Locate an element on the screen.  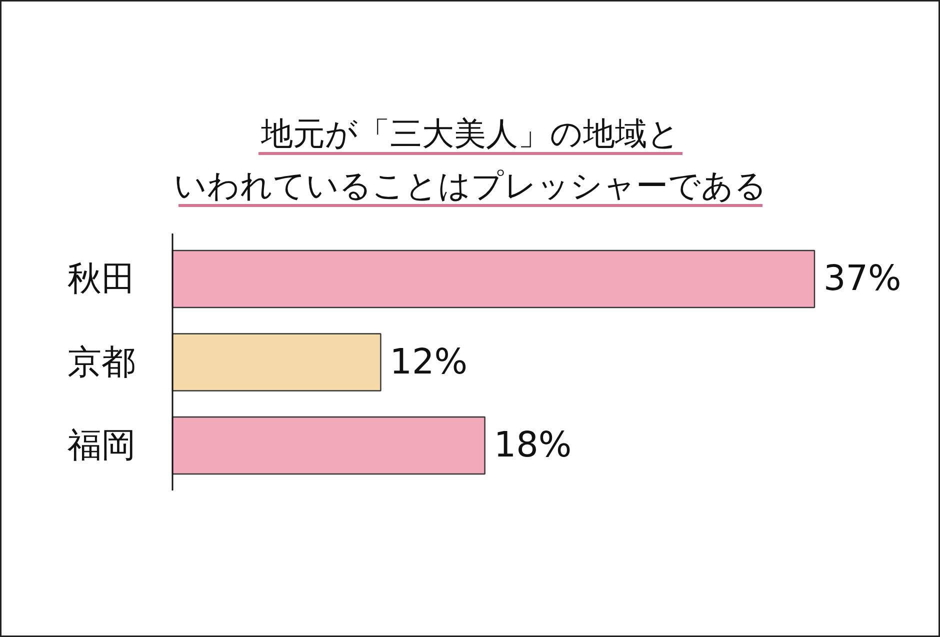
chart-title: 地元が「三大美人」の地域といわれていることはプレッシャーである is located at coordinates (470, 159).